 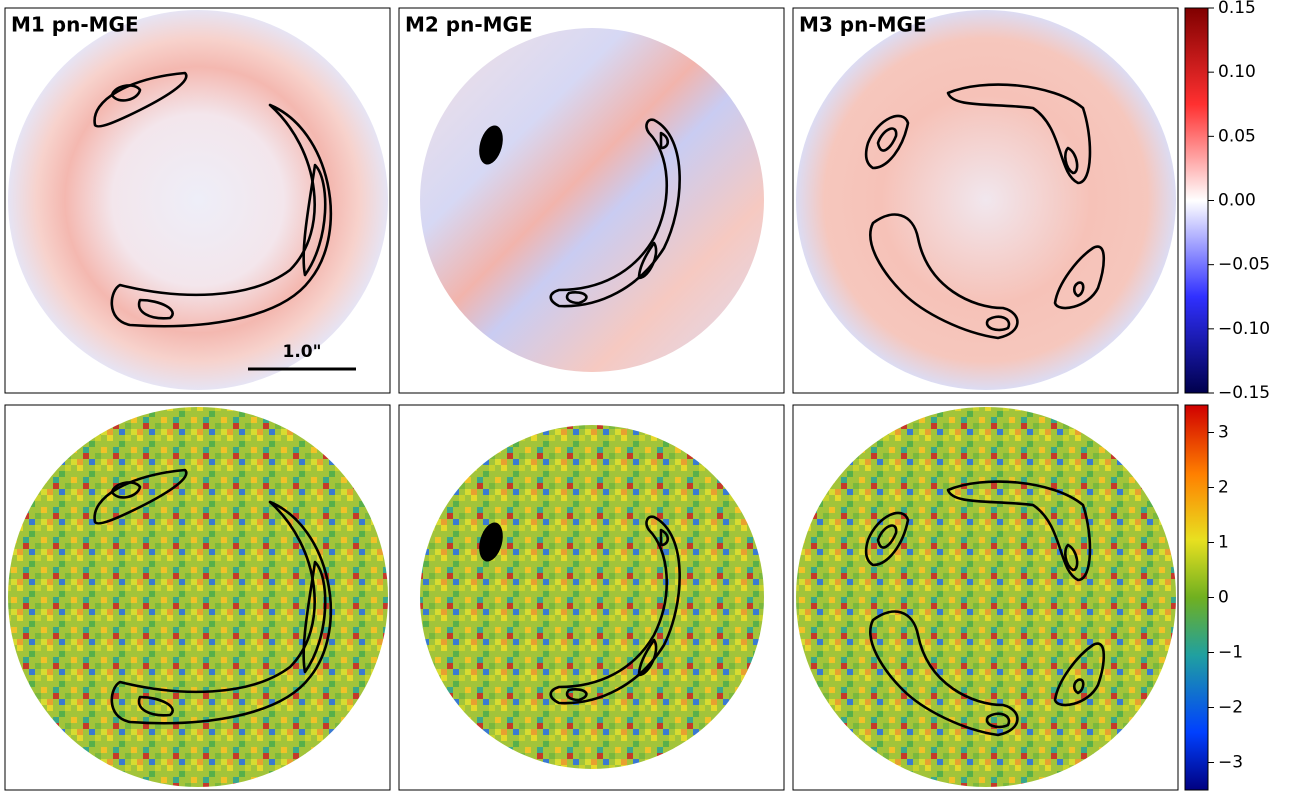 What do you see at coordinates (1244, 329) in the screenshot?
I see `colorbar-tick-label: −0.10` at bounding box center [1244, 329].